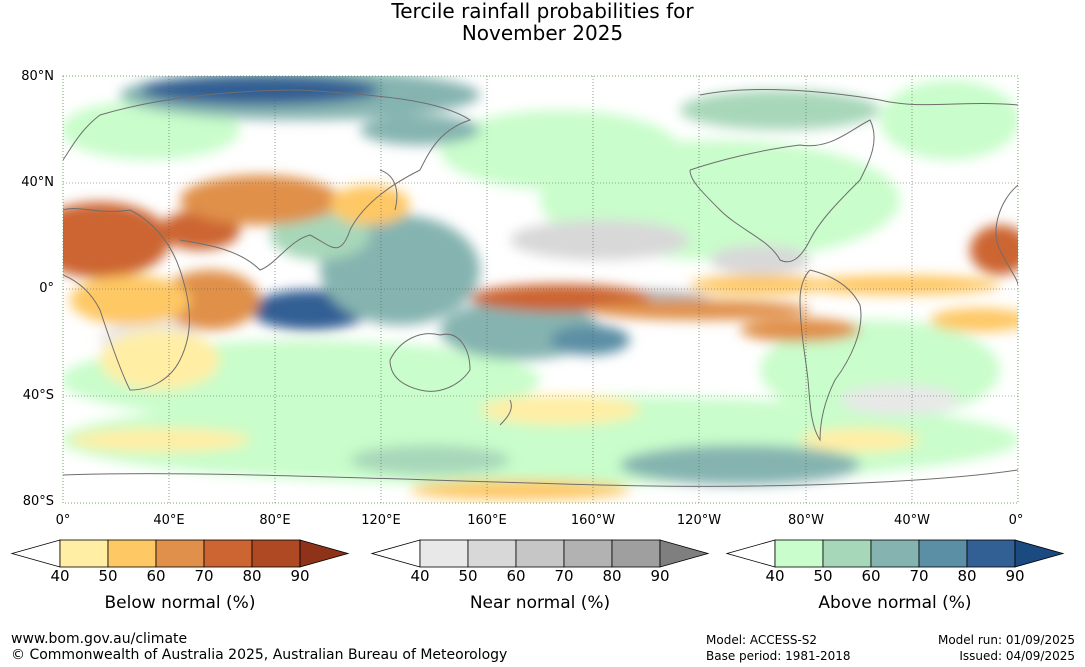  What do you see at coordinates (487, 520) in the screenshot?
I see `lon-label-160e: 160°E` at bounding box center [487, 520].